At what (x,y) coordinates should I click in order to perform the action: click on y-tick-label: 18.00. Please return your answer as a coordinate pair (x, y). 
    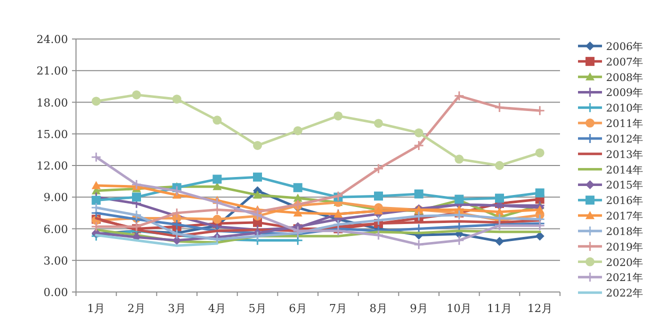
    Looking at the image, I should click on (52, 103).